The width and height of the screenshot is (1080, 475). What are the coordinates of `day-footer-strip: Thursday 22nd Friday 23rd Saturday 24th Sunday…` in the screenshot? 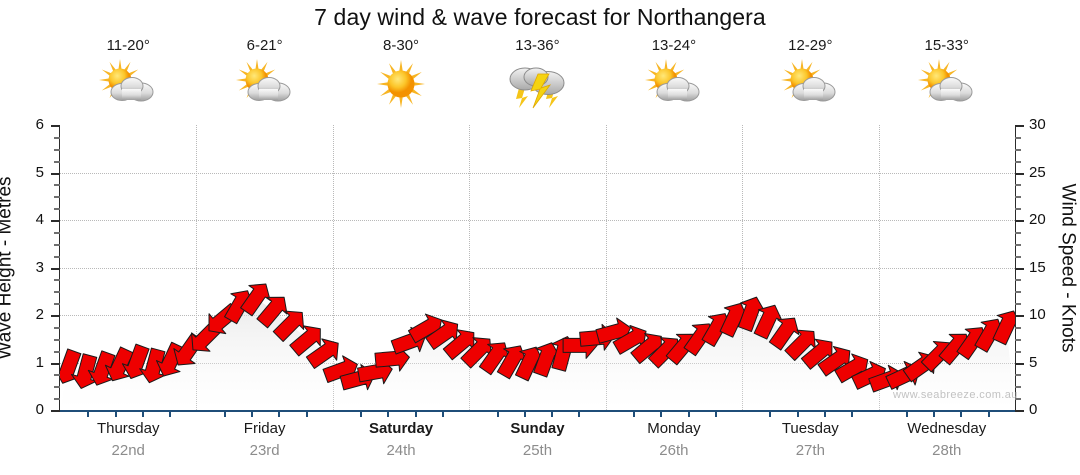 It's located at (537, 444).